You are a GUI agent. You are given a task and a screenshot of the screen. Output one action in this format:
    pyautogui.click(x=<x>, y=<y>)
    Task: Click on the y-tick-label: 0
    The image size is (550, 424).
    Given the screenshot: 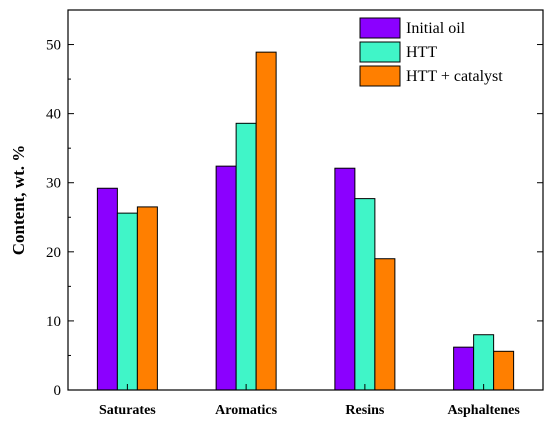 What is the action you would take?
    pyautogui.click(x=58, y=391)
    